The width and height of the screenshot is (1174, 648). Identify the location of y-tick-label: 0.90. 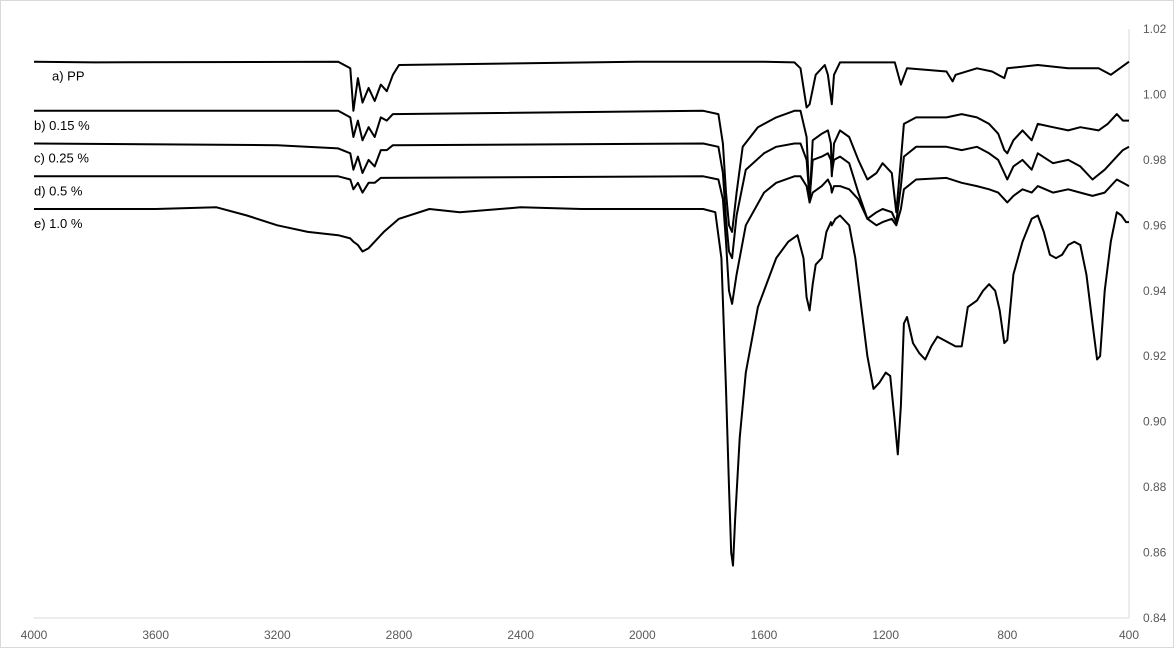
(1155, 422).